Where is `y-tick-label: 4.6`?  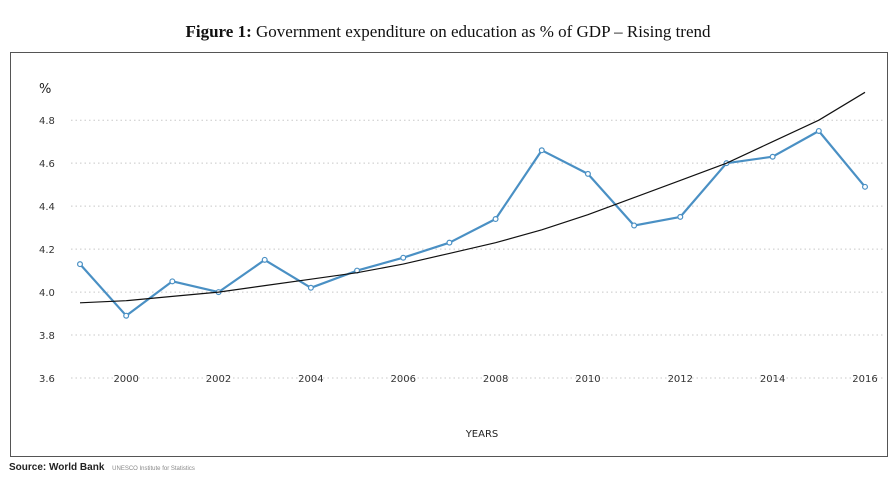 y-tick-label: 4.6 is located at coordinates (47, 164).